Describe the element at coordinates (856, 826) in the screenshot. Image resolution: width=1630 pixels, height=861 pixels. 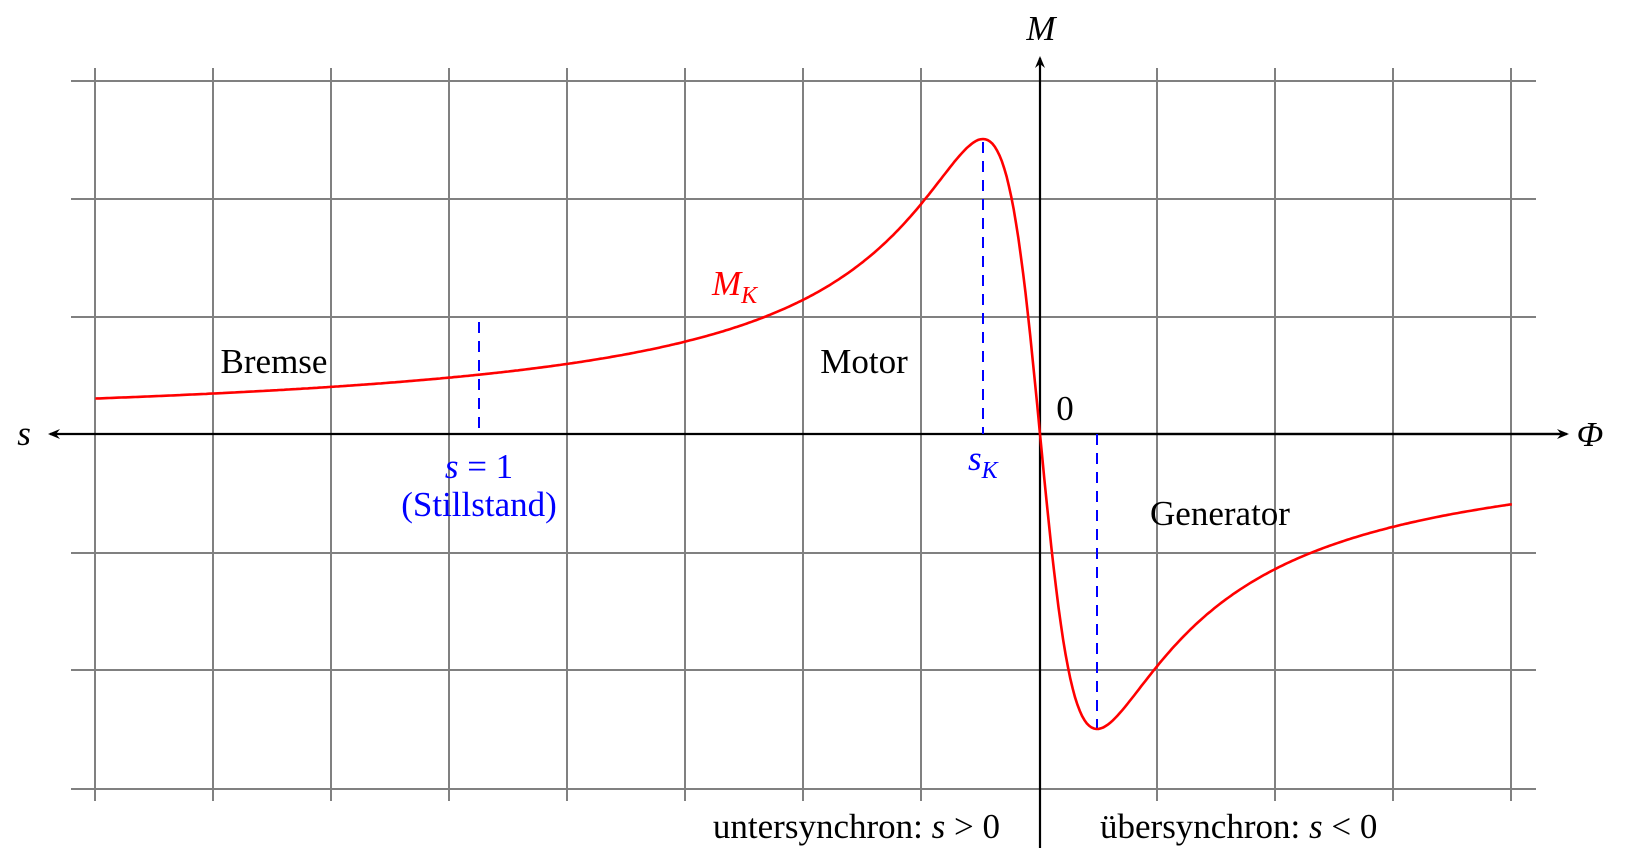
I see `untersynchron-label: untersynchron: s > 0` at that location.